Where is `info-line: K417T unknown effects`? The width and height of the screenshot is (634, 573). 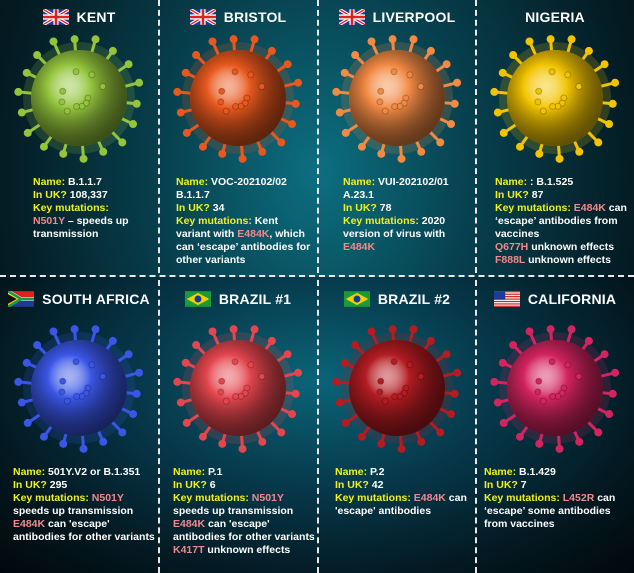 info-line: K417T unknown effects is located at coordinates (244, 550).